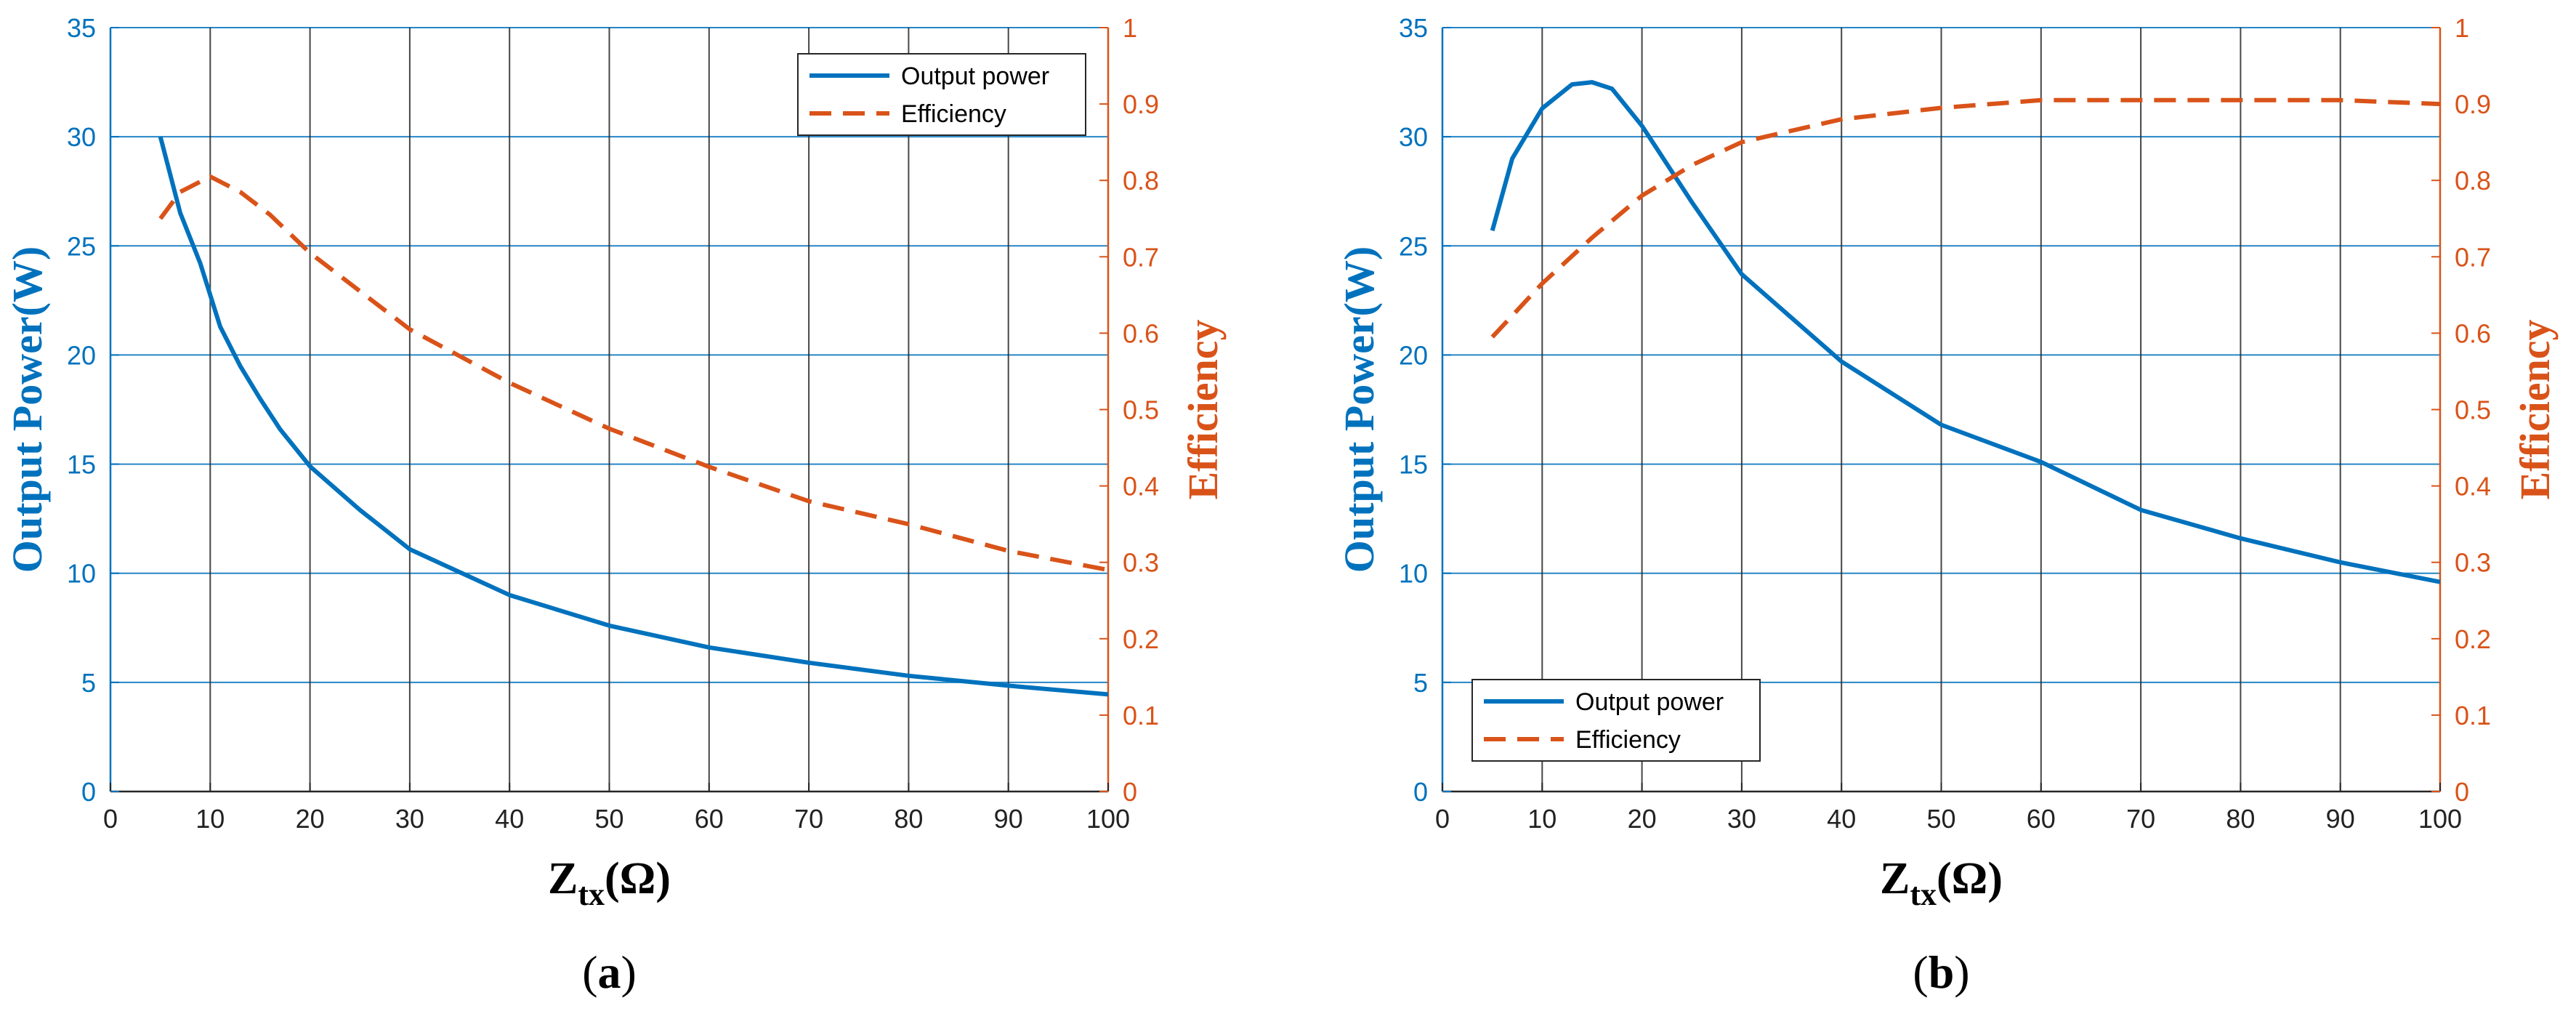 Image resolution: width=2576 pixels, height=1011 pixels. I want to click on caption-letter: a, so click(609, 972).